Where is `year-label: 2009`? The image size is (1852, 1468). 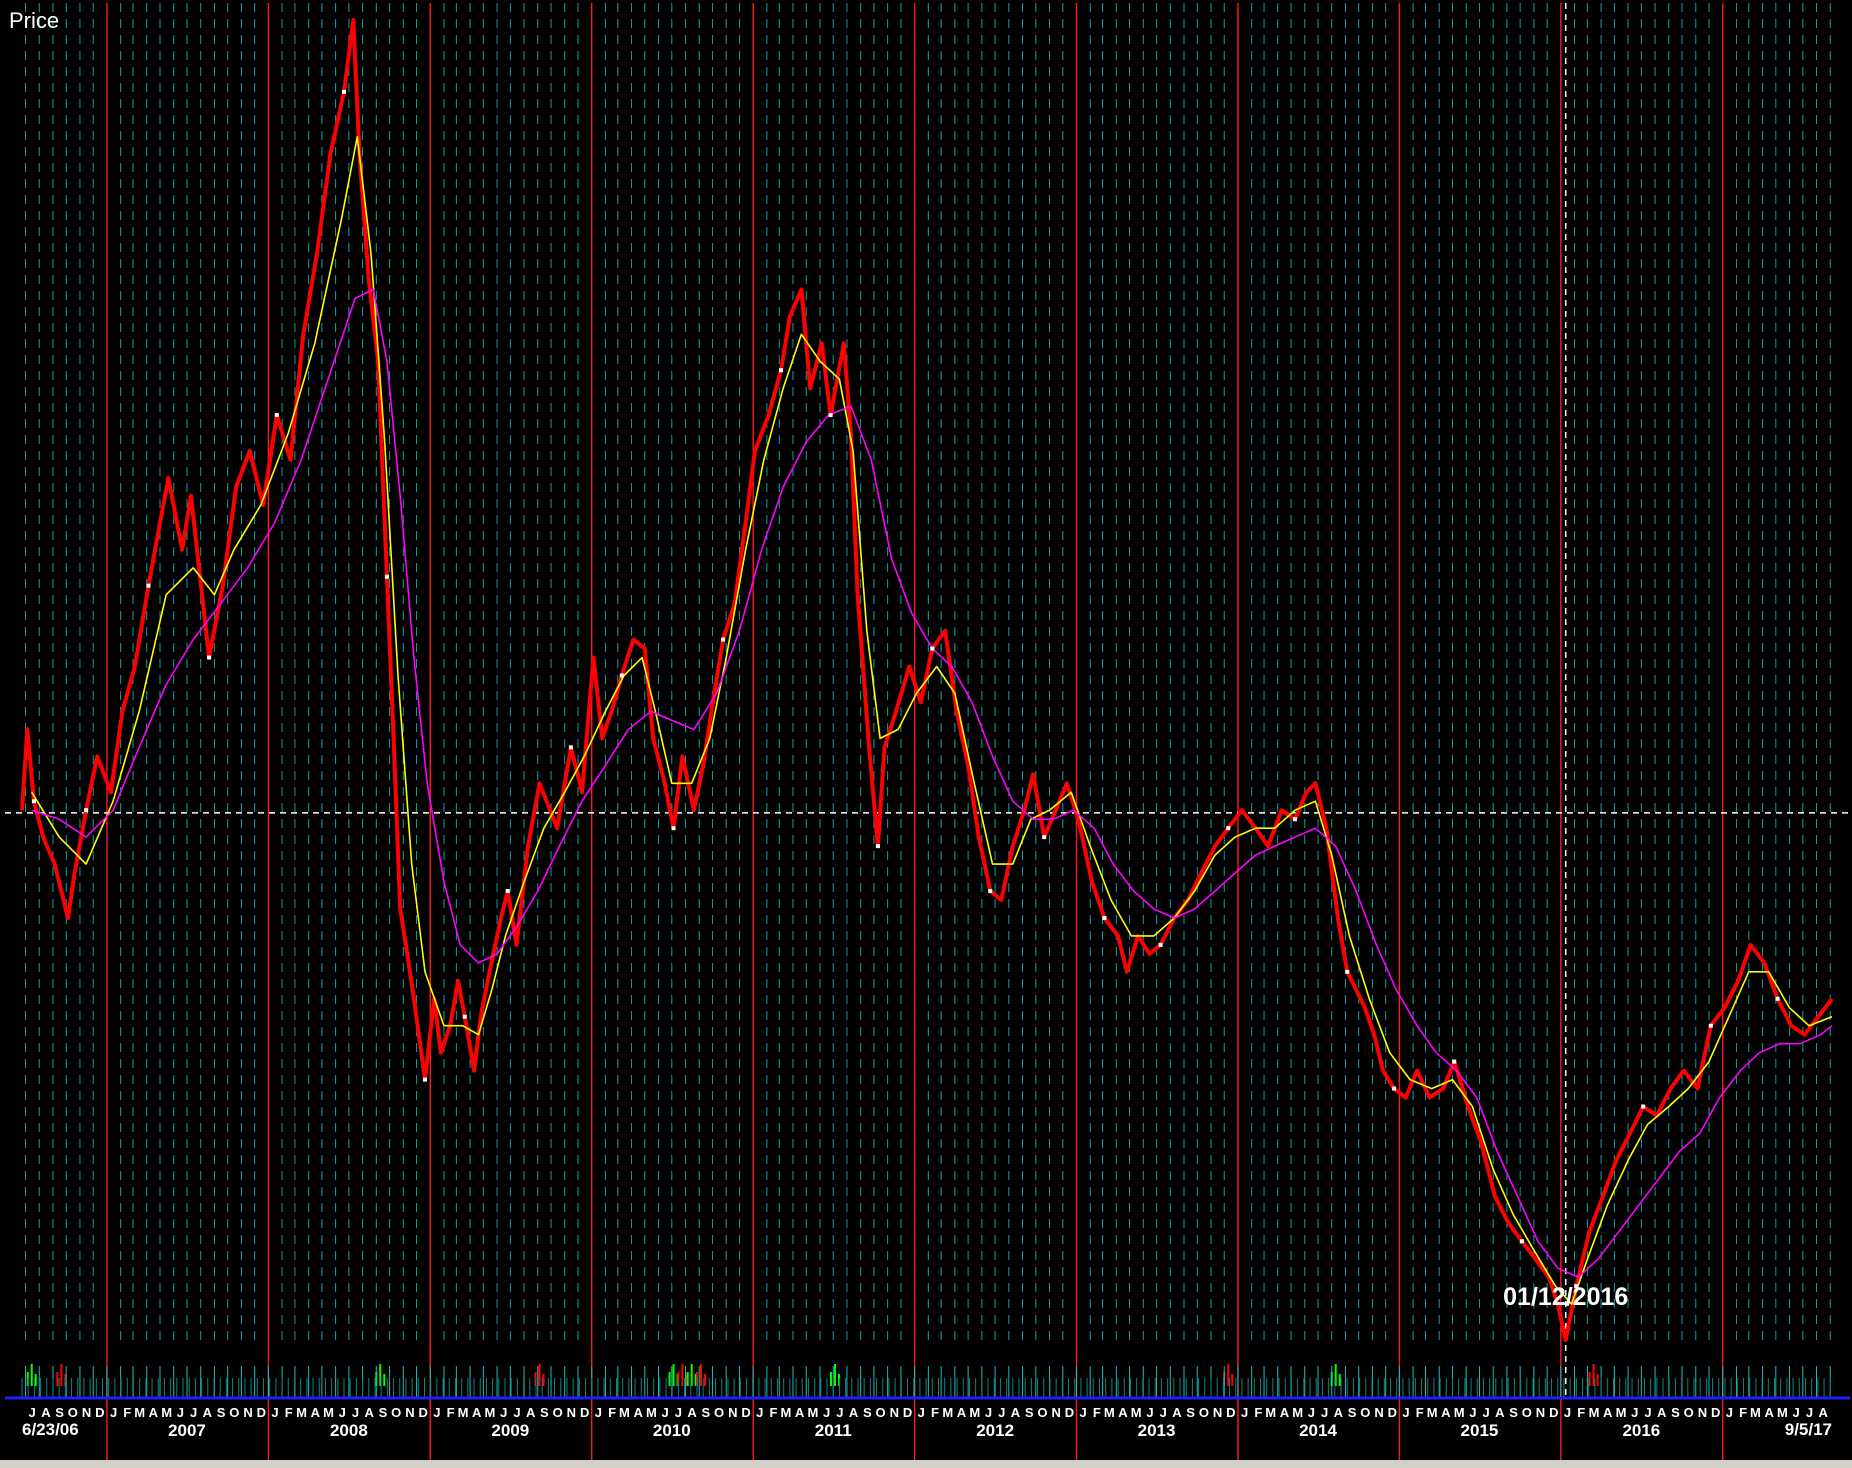
year-label: 2009 is located at coordinates (510, 1430).